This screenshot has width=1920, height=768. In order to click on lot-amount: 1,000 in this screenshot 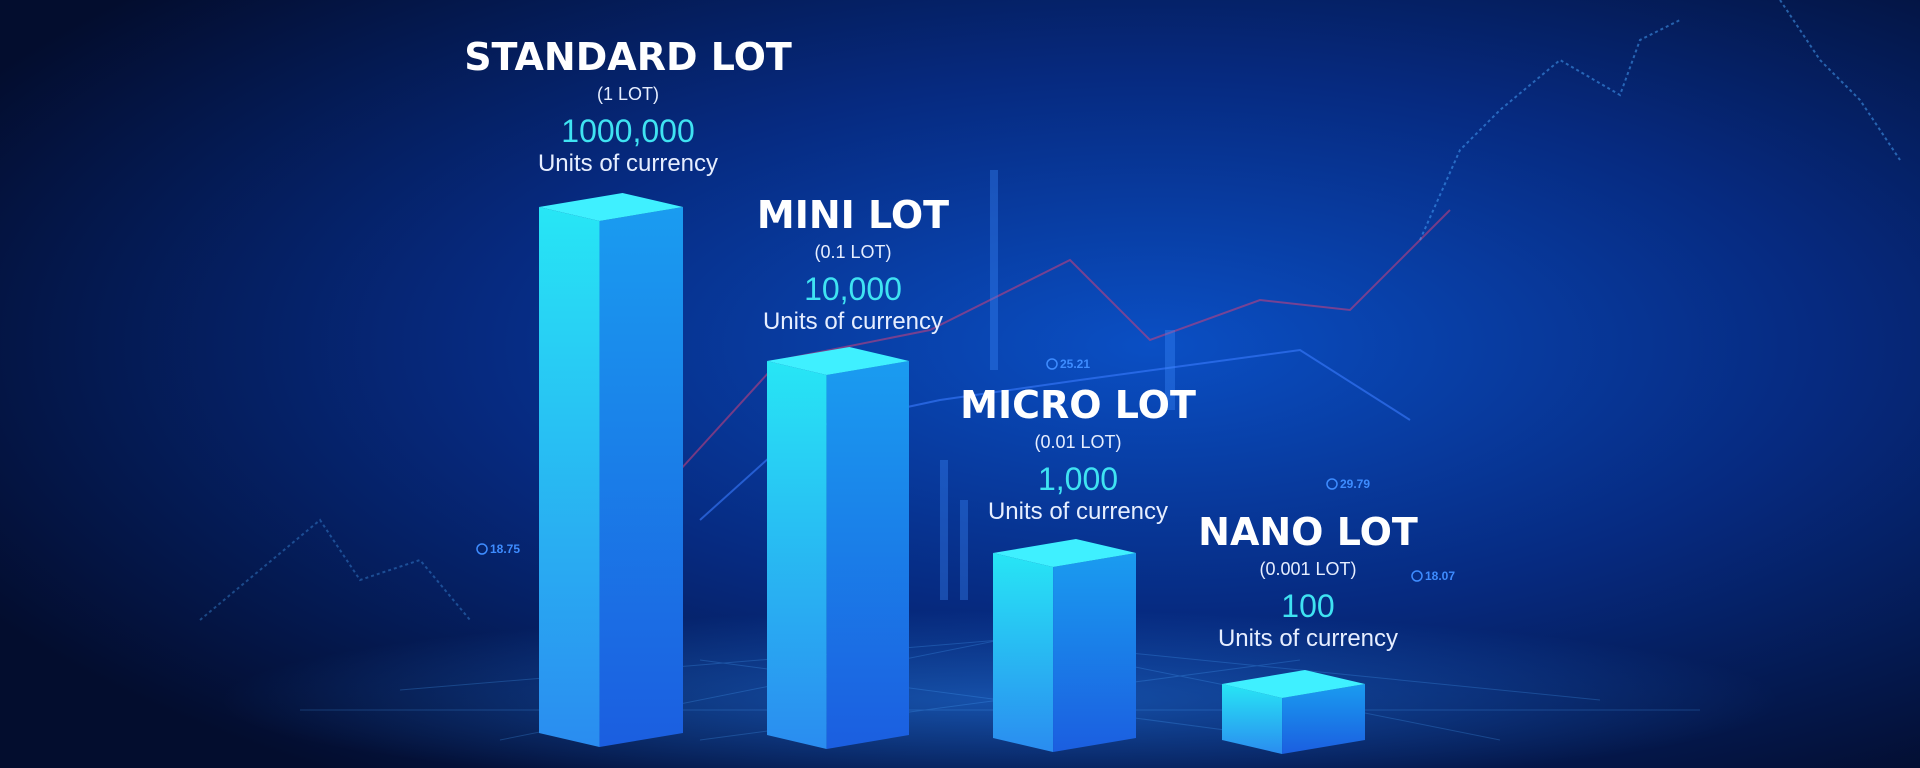, I will do `click(1078, 479)`.